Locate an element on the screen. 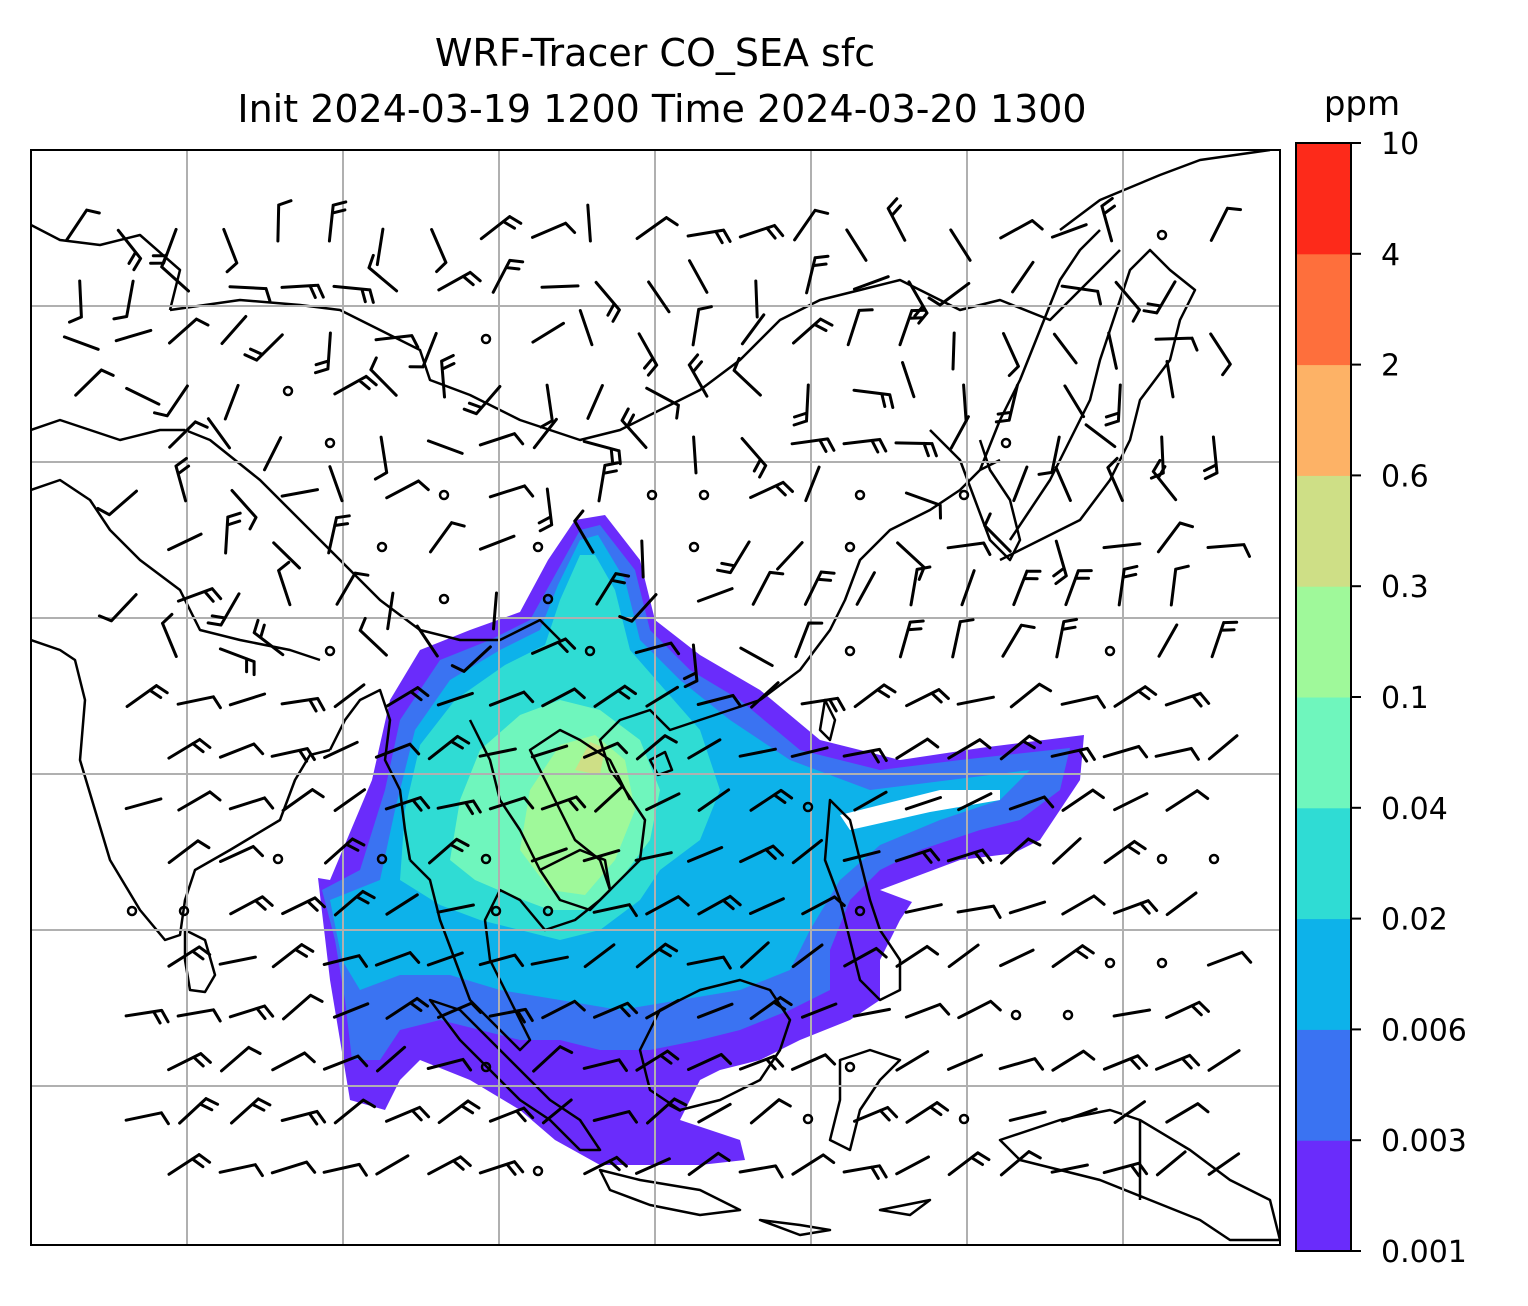 The image size is (1528, 1306). colorbar-tick-label: 0.001 is located at coordinates (1424, 1252).